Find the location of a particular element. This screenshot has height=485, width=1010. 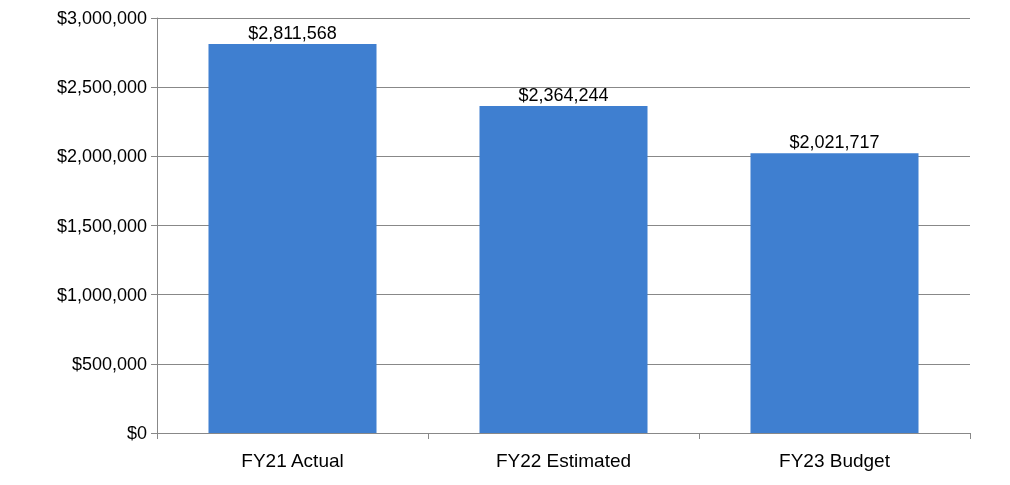

y-tick-label: $0 is located at coordinates (136, 433).